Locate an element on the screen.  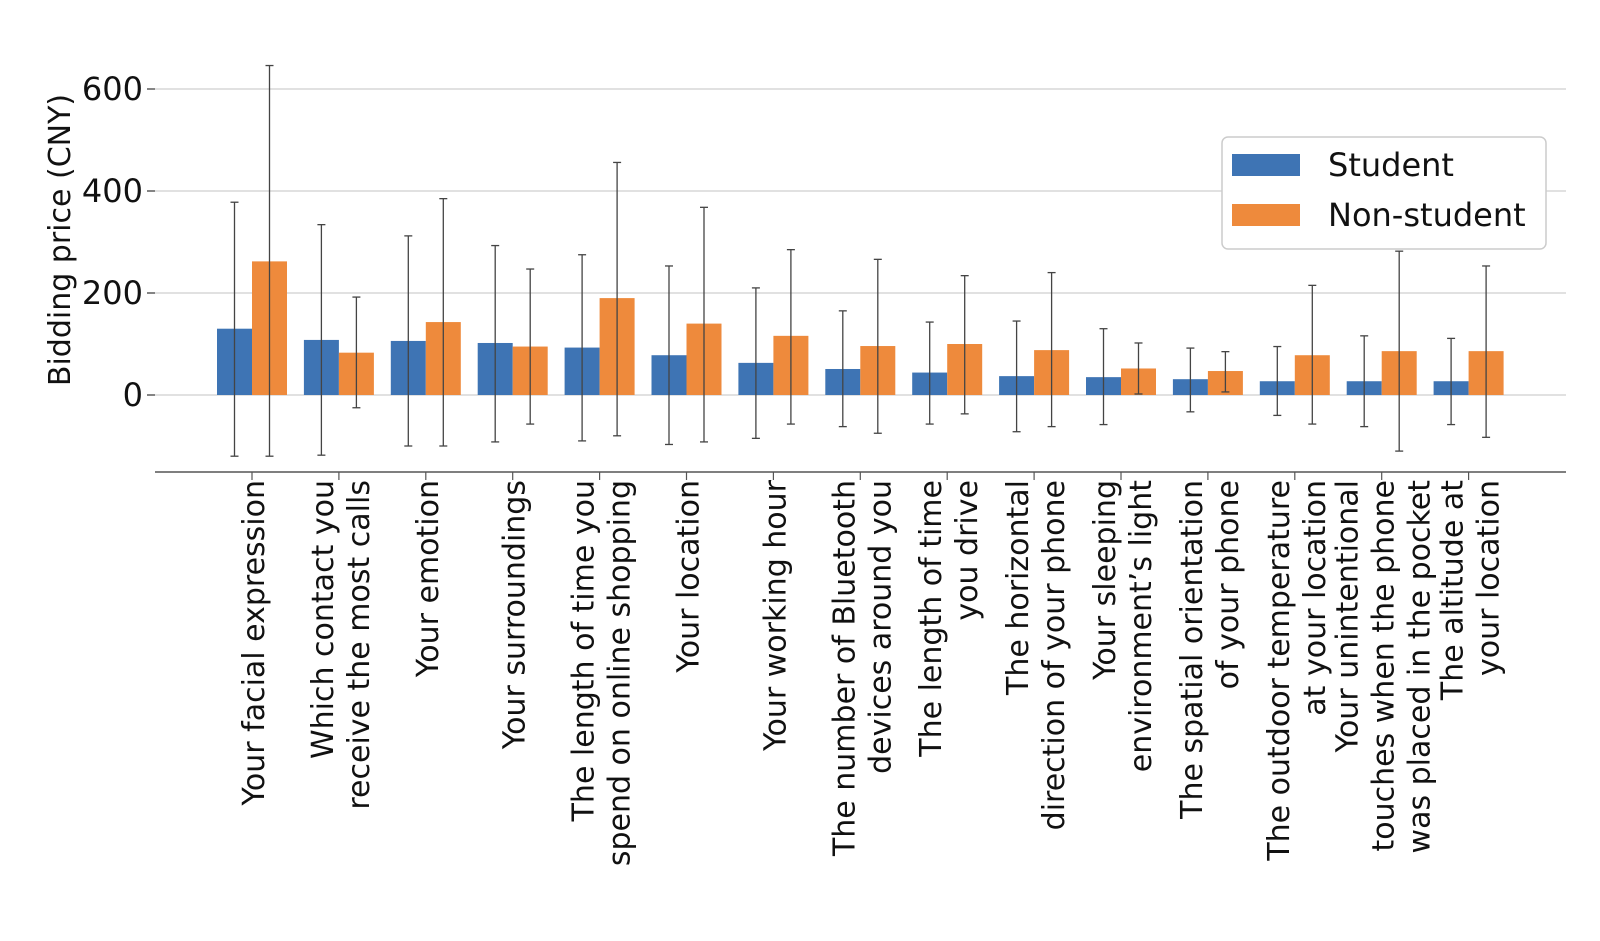
x-tick-label: Your emotion is located at coordinates (428, 579).